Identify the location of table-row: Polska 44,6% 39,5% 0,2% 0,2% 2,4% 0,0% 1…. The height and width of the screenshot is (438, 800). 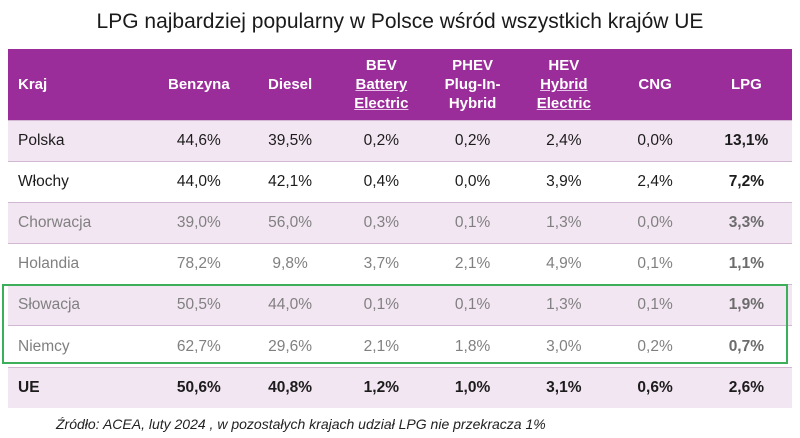
(400, 141).